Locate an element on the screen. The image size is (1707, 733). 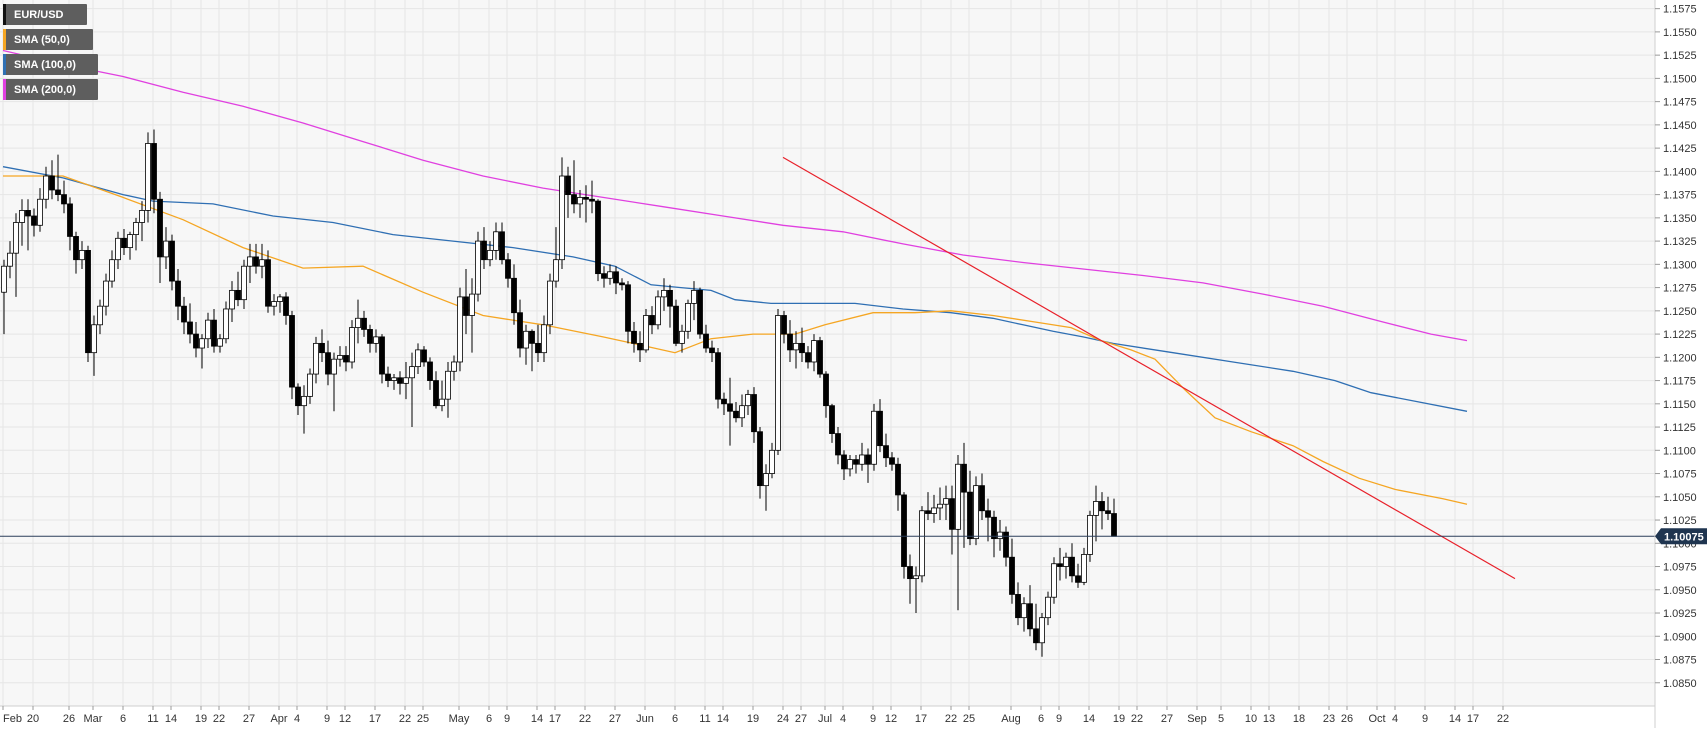
x-tick-label: 24 is located at coordinates (783, 719).